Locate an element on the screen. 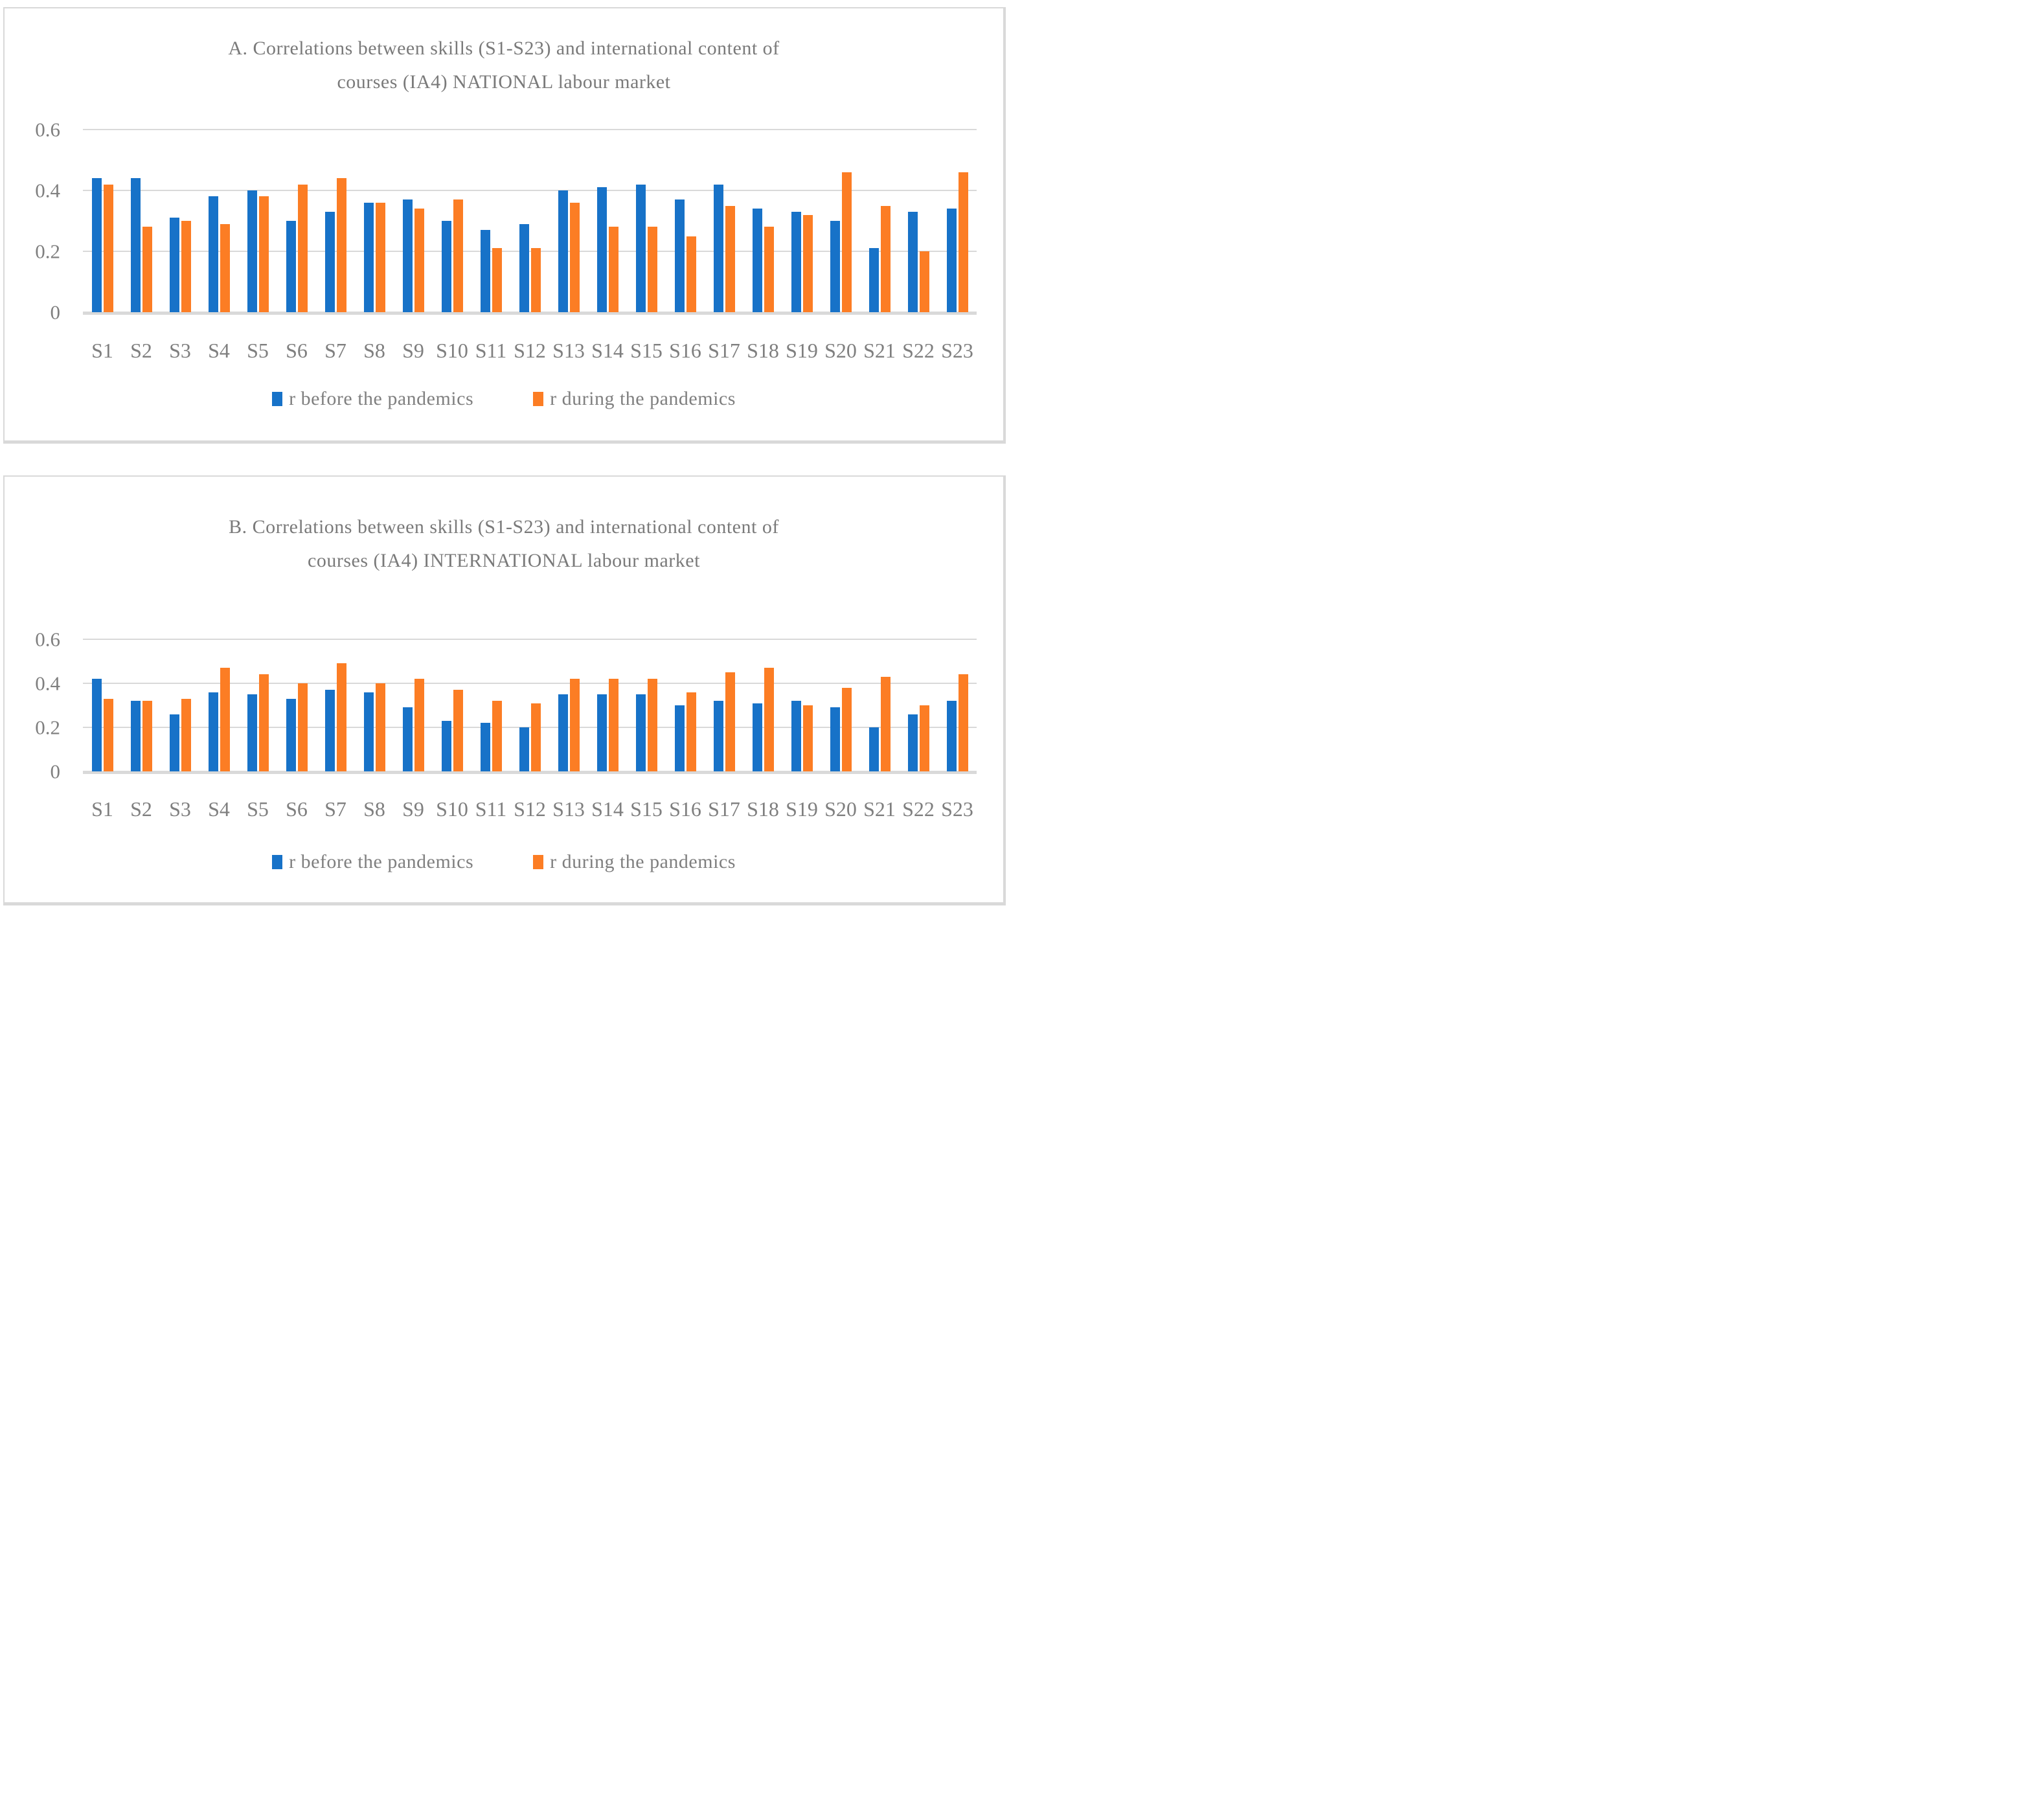 The width and height of the screenshot is (2031, 1820). x-label-S23: S23 is located at coordinates (957, 809).